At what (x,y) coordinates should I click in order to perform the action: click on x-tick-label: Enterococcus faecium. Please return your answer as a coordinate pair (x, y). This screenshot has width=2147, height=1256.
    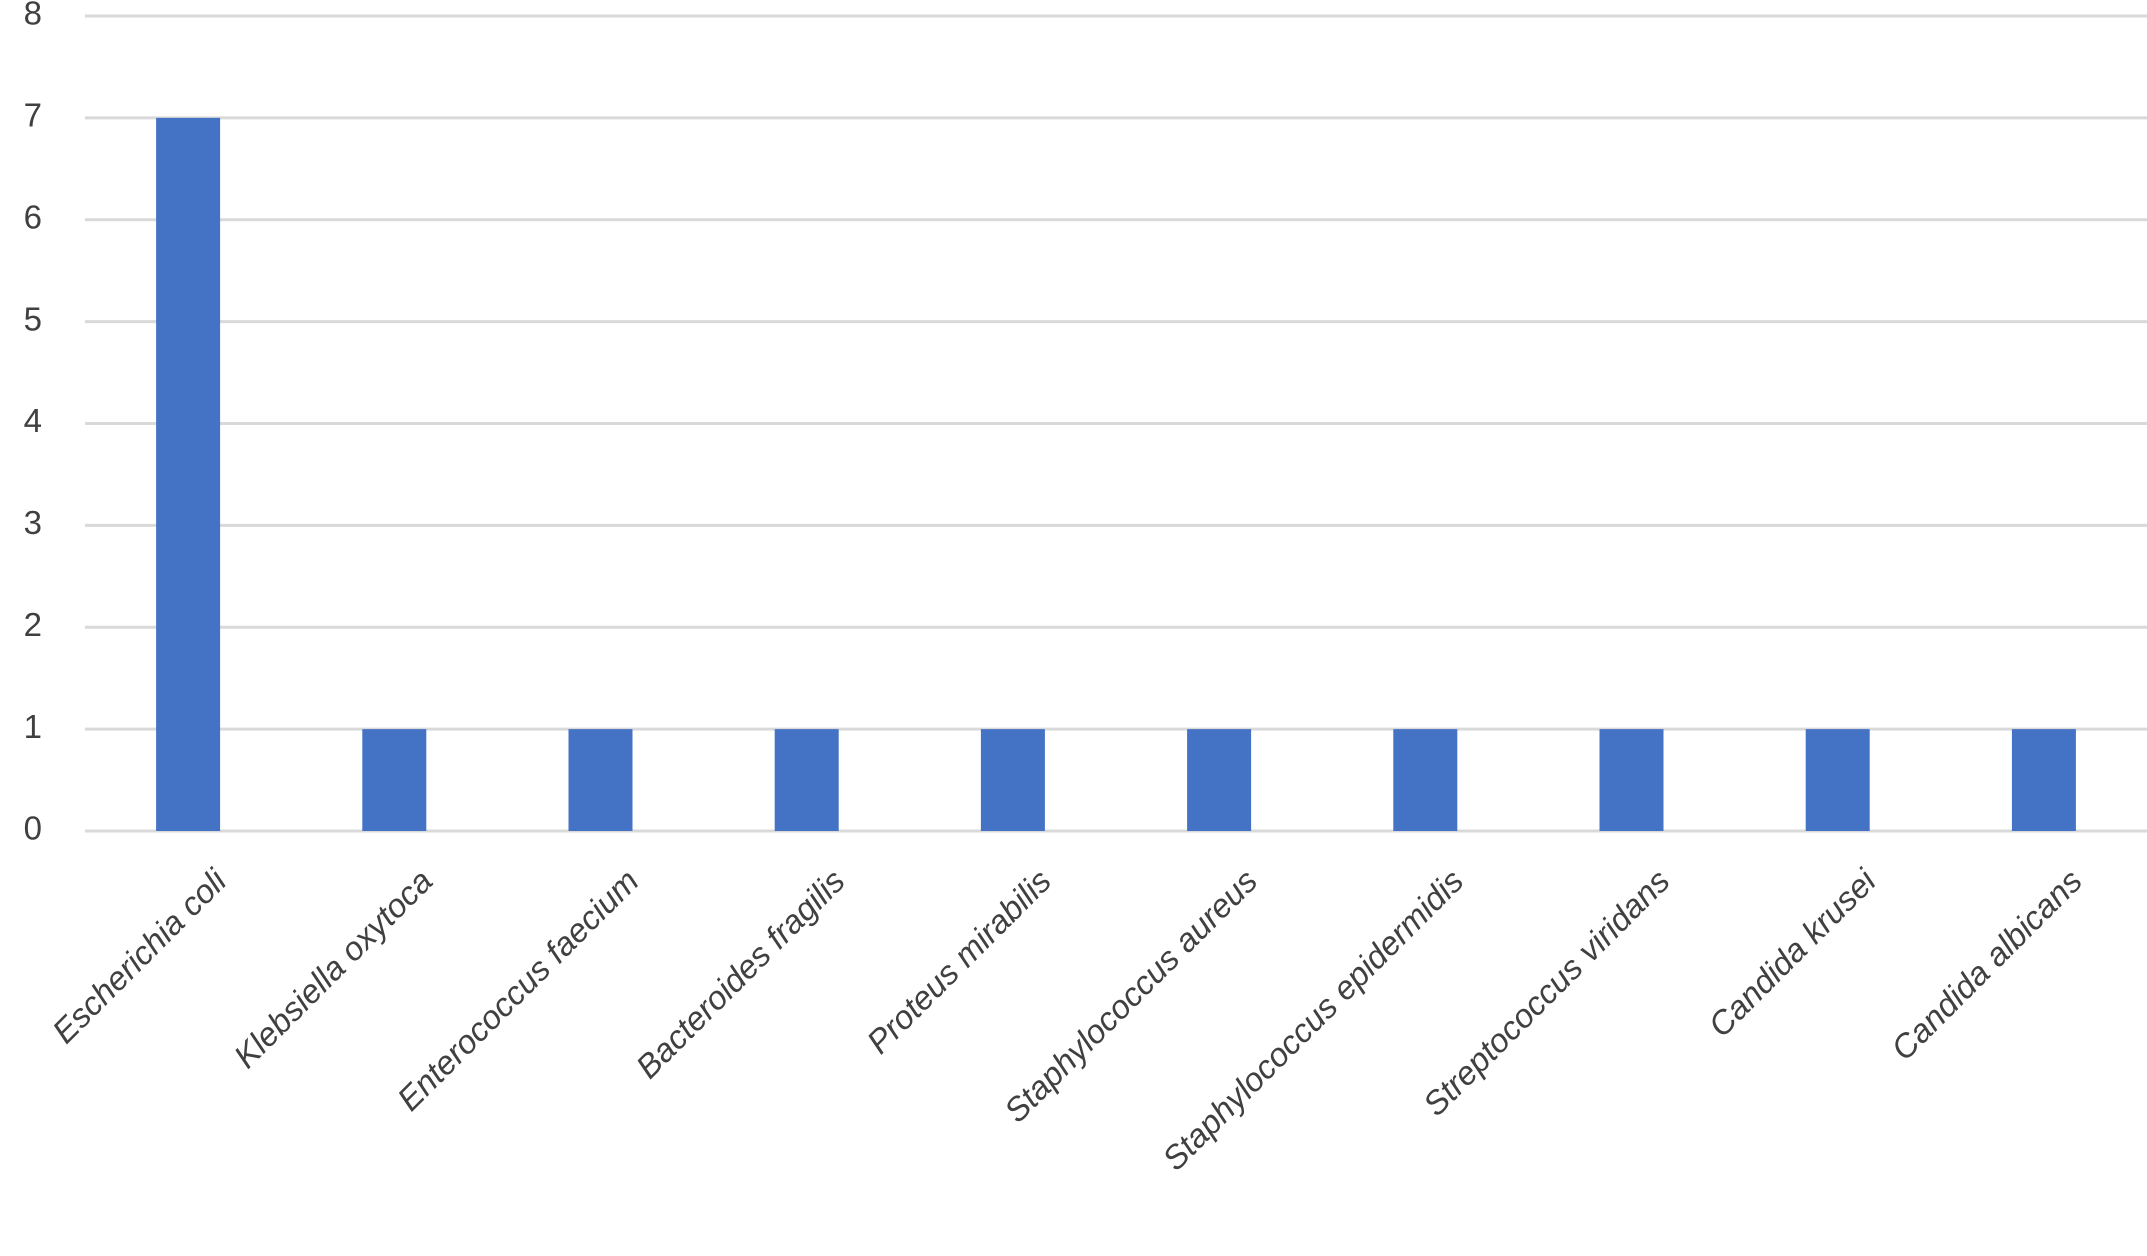
    Looking at the image, I should click on (518, 990).